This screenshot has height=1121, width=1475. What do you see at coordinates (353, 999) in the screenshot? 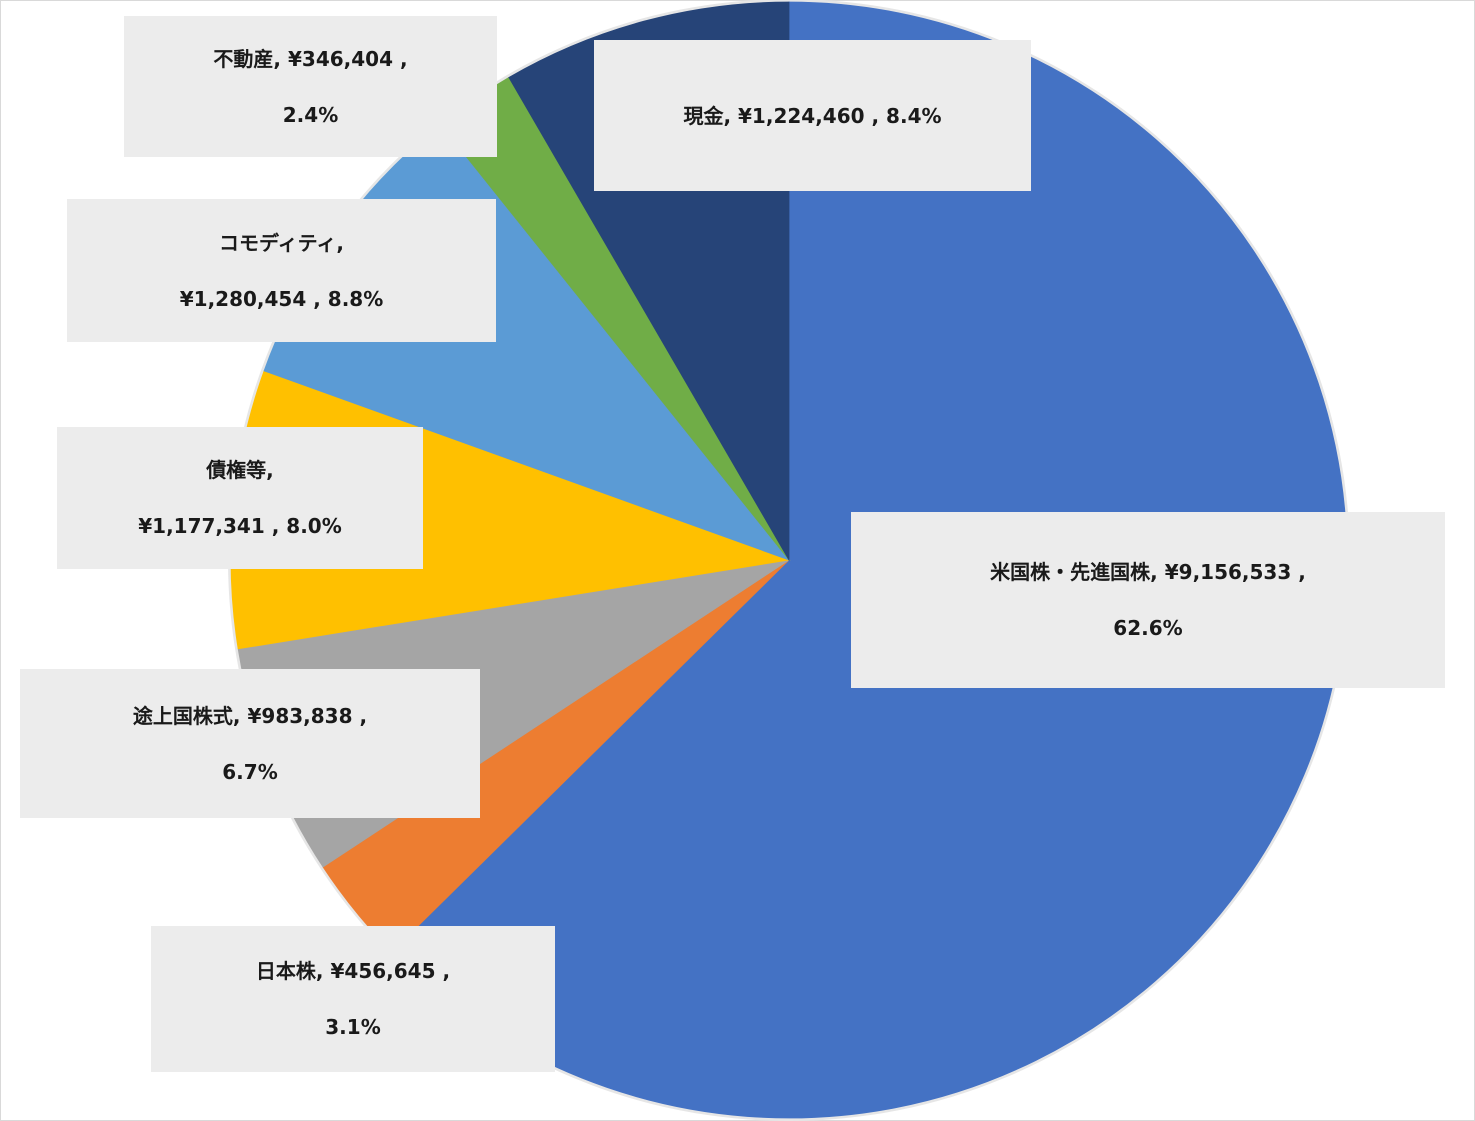
I see `data-label-2: 日本株, ¥456,645 , 3.1%` at bounding box center [353, 999].